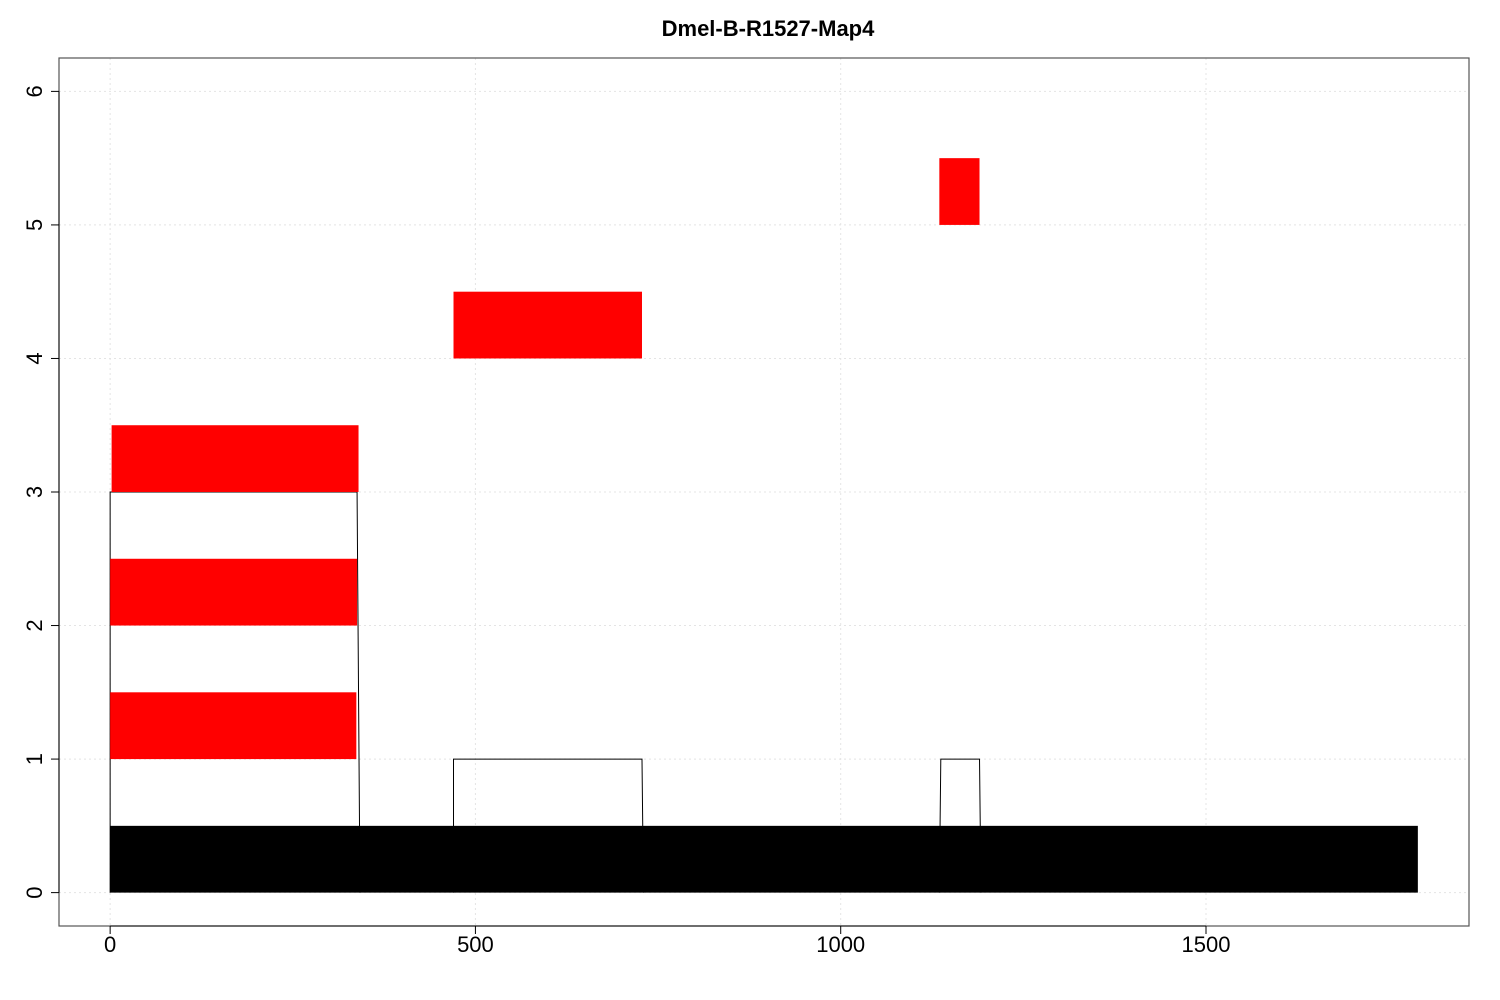 The width and height of the screenshot is (1500, 1000). Describe the element at coordinates (768, 28) in the screenshot. I see `chart-title: Dmel-B-R1527-Map4` at that location.